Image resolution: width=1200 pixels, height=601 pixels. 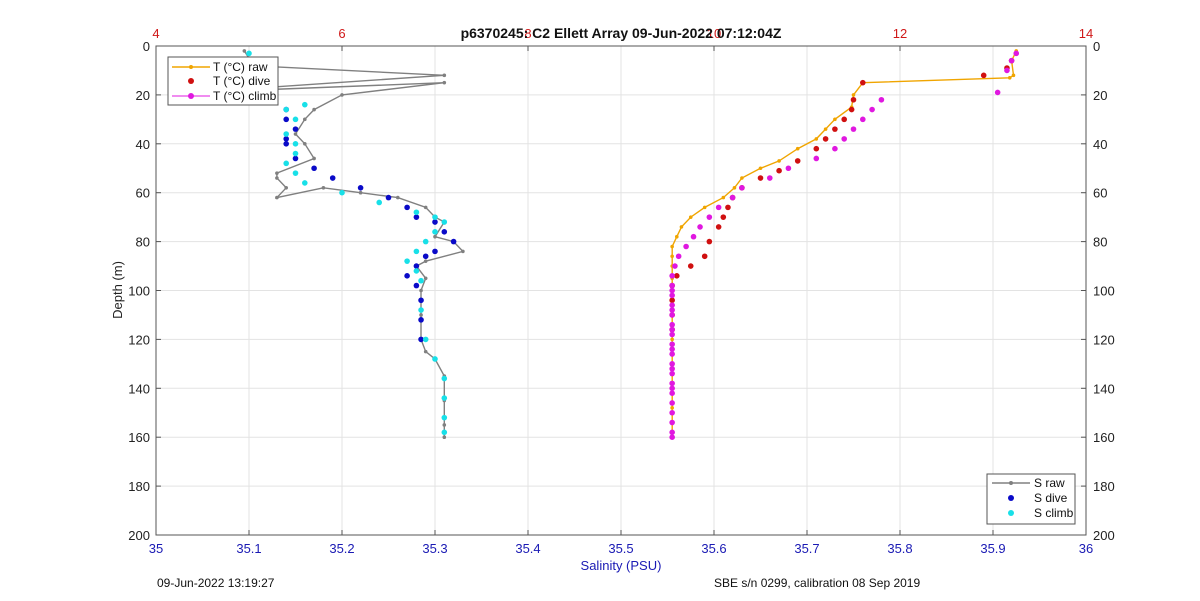 What do you see at coordinates (1100, 242) in the screenshot?
I see `y-right-tick-label: 80` at bounding box center [1100, 242].